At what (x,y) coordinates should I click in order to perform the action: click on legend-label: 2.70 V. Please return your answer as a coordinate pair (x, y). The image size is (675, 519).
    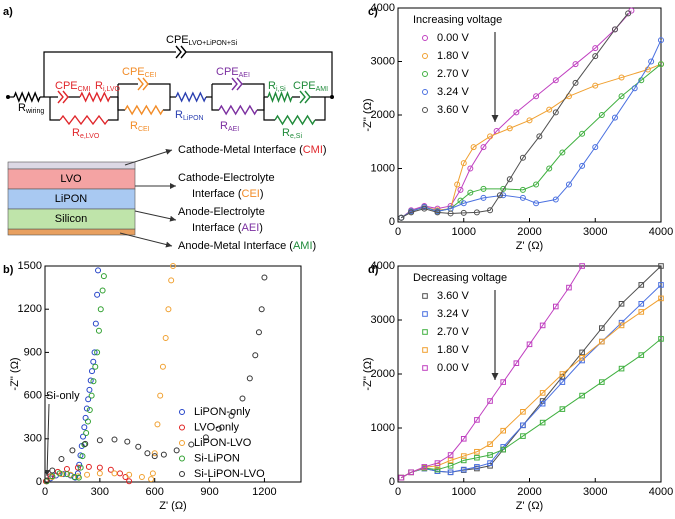
    Looking at the image, I should click on (453, 74).